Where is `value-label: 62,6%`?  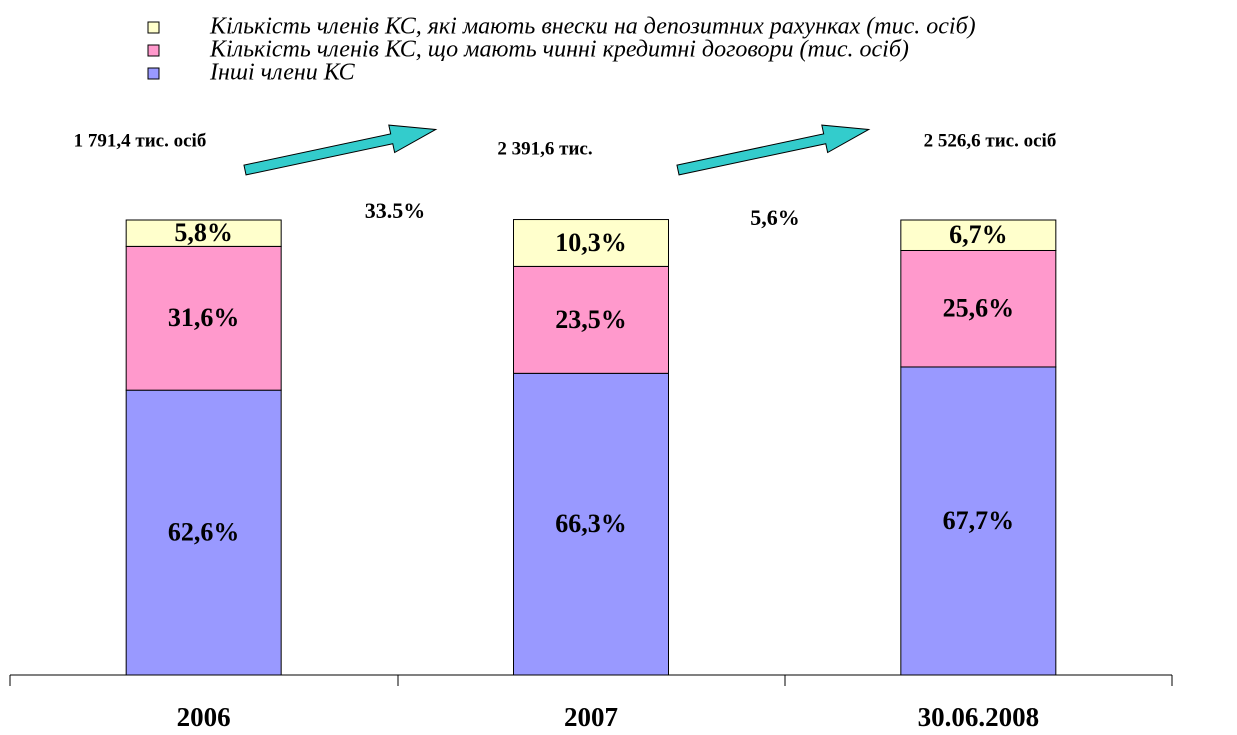
value-label: 62,6% is located at coordinates (204, 532).